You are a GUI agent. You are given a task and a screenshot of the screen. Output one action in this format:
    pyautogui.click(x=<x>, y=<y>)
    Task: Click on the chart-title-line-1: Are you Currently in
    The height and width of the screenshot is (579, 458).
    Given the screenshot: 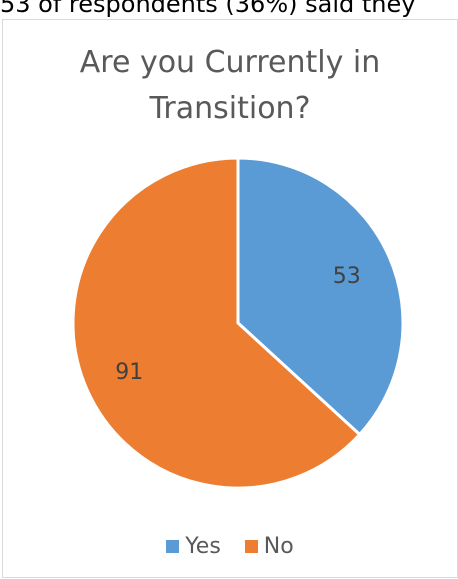 What is the action you would take?
    pyautogui.click(x=230, y=62)
    